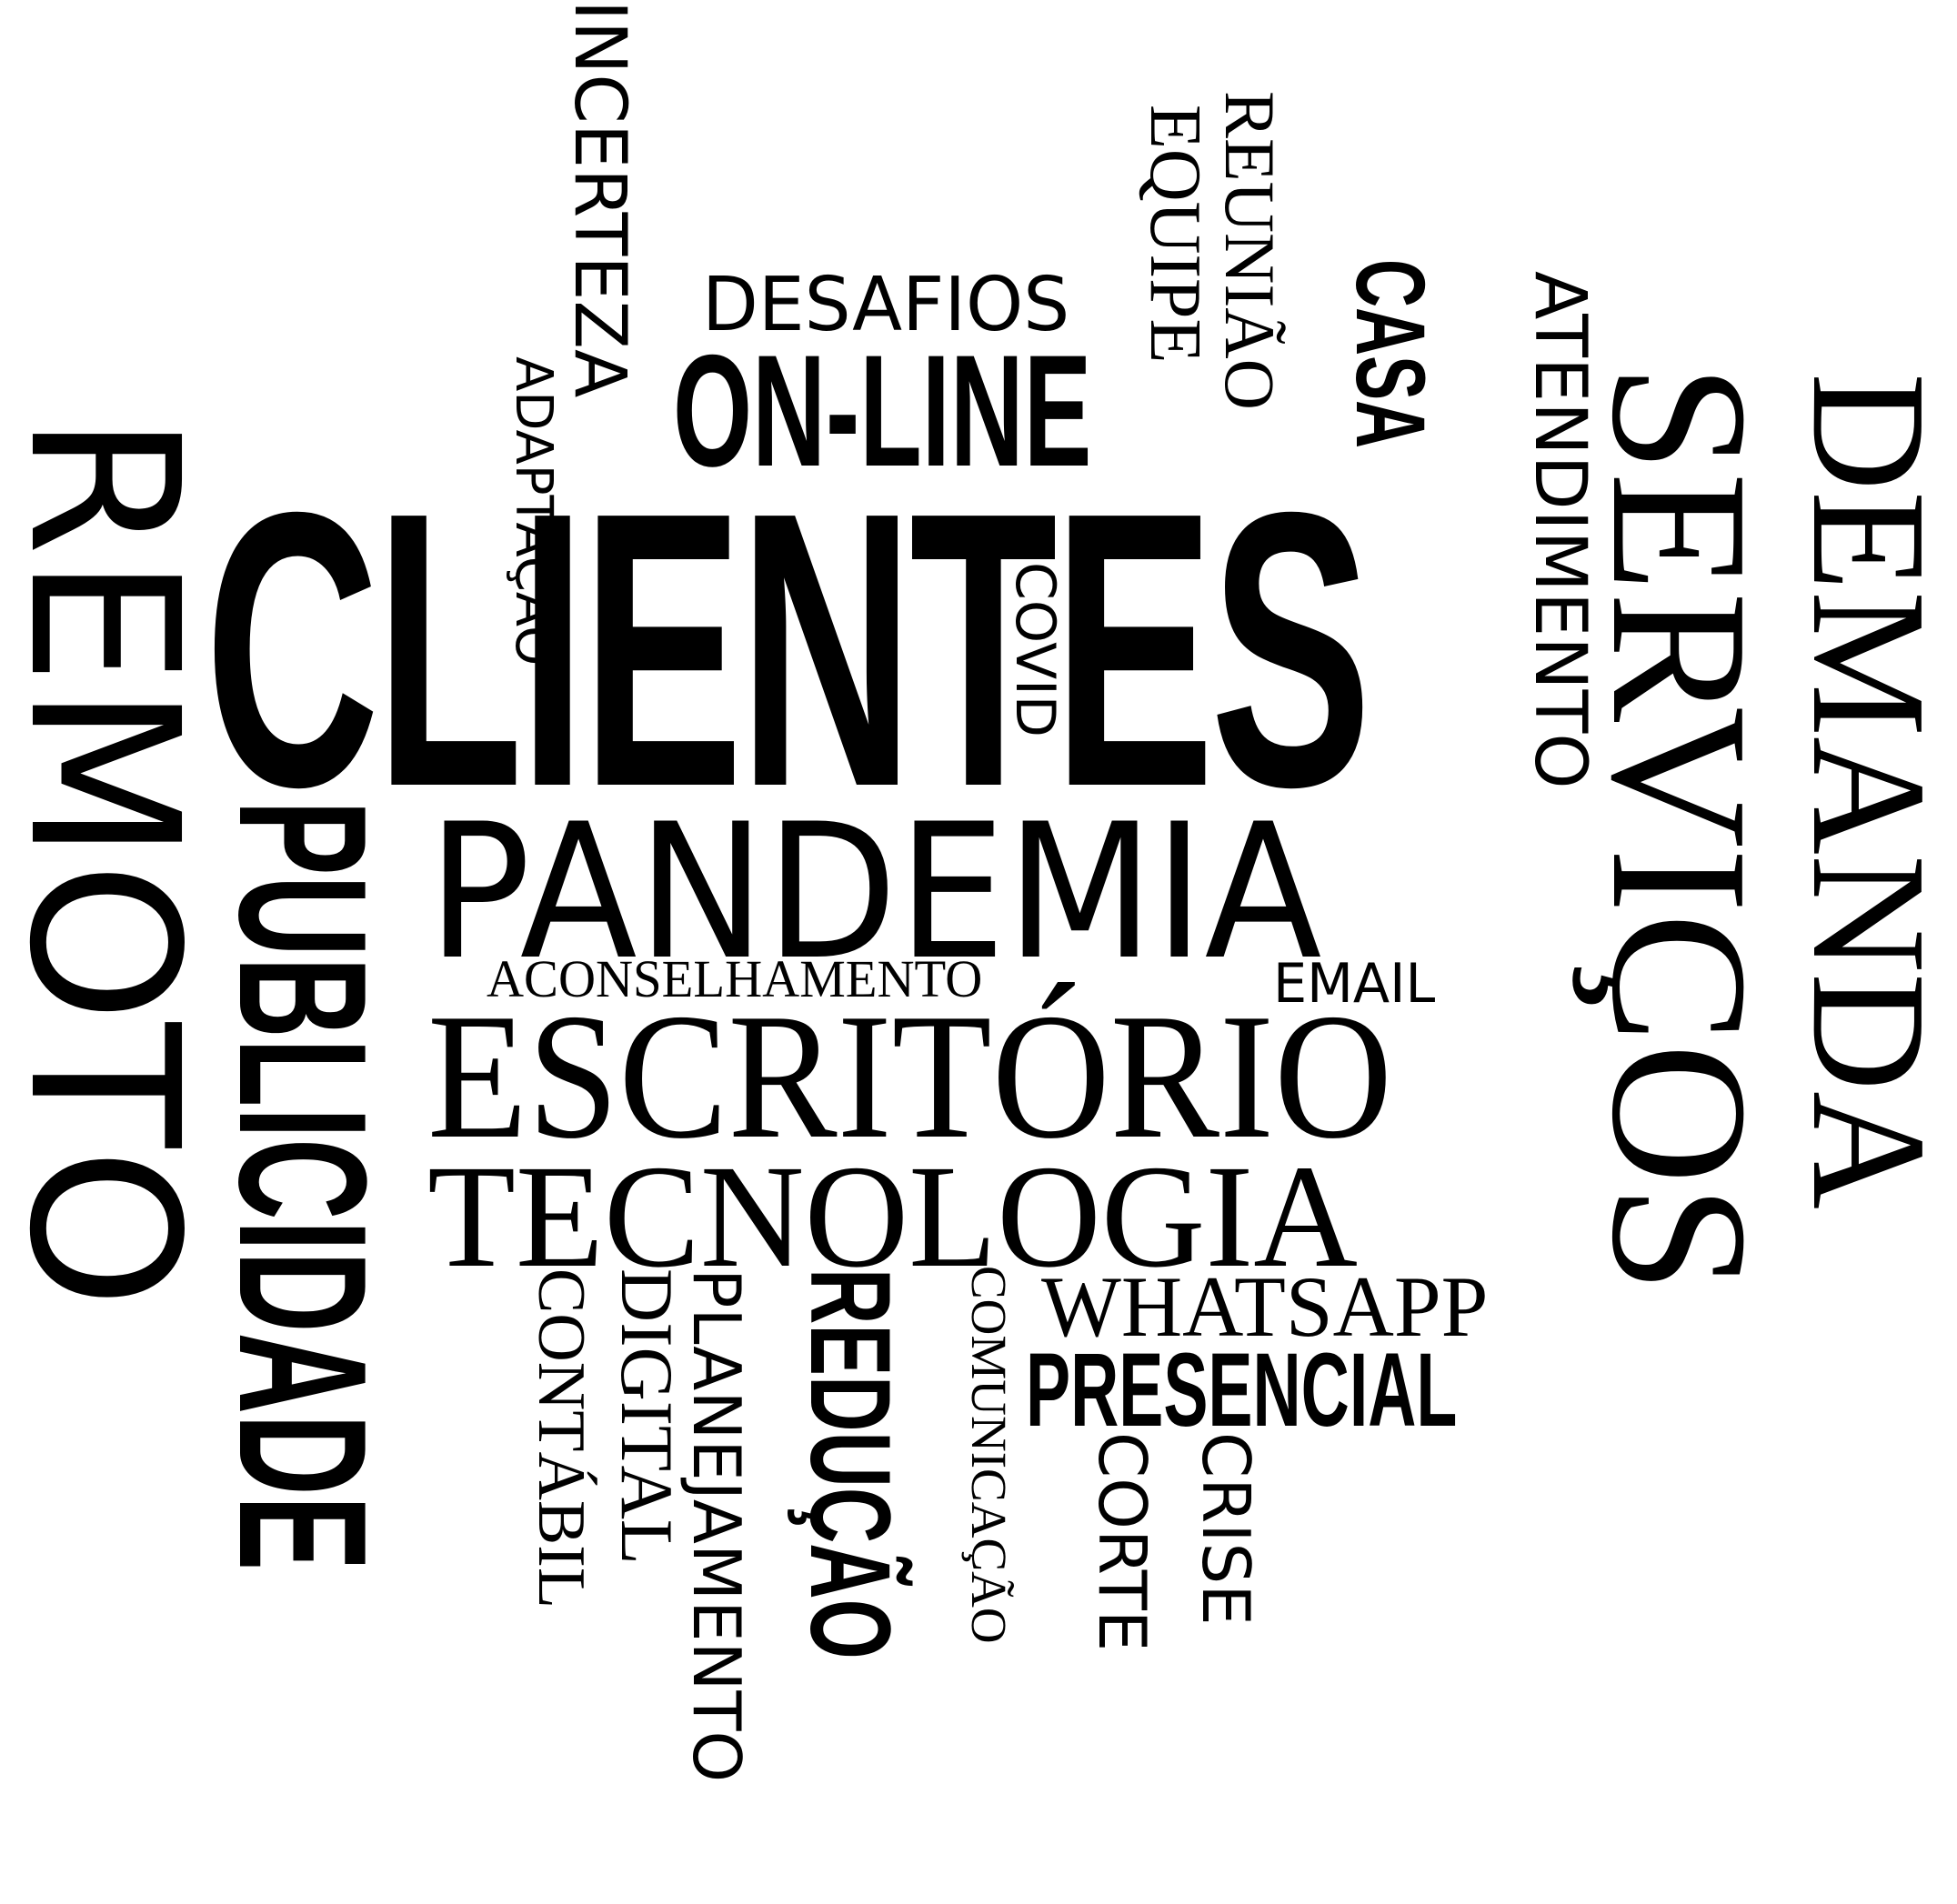  What do you see at coordinates (1560, 530) in the screenshot?
I see `word-atendimento: ATENDIMENTO` at bounding box center [1560, 530].